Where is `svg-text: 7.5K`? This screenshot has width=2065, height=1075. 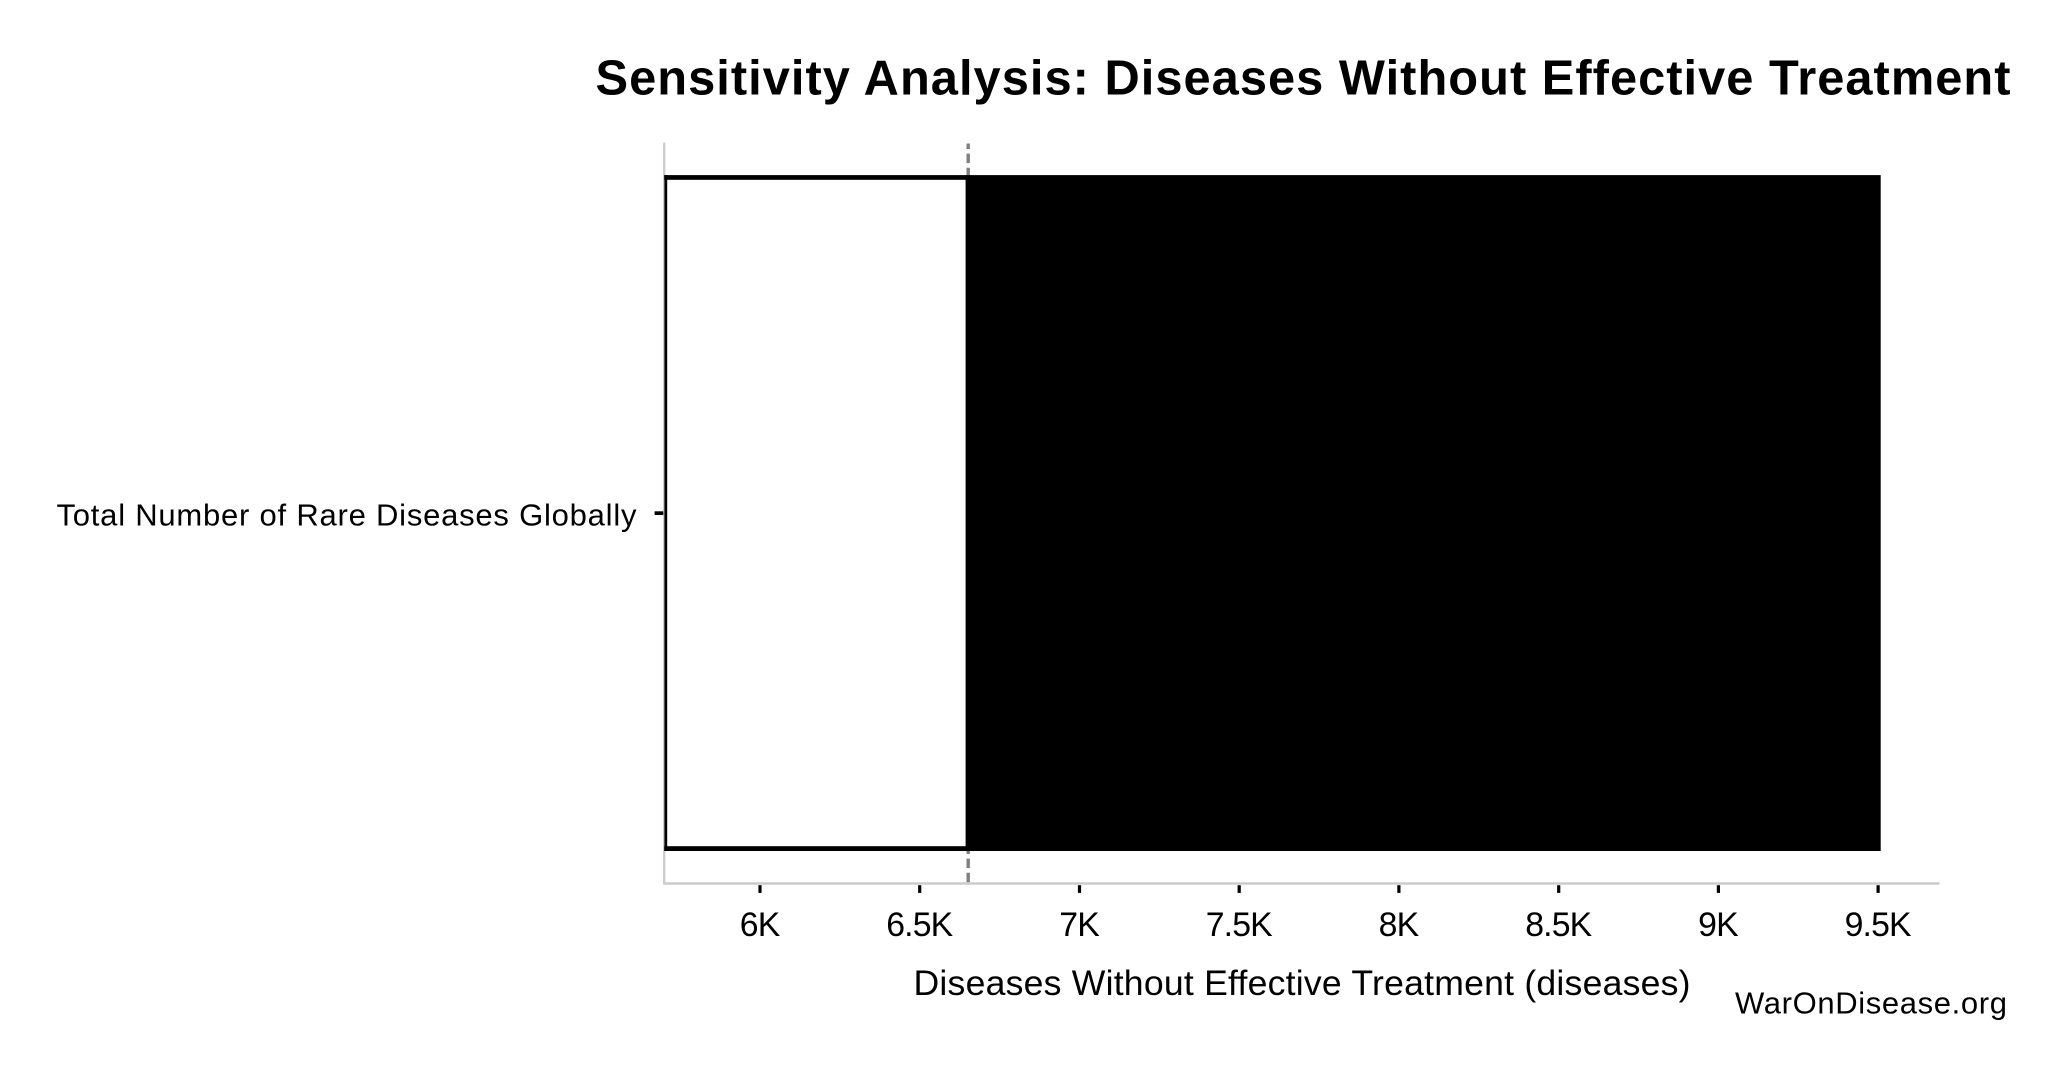
svg-text: 7.5K is located at coordinates (1239, 925).